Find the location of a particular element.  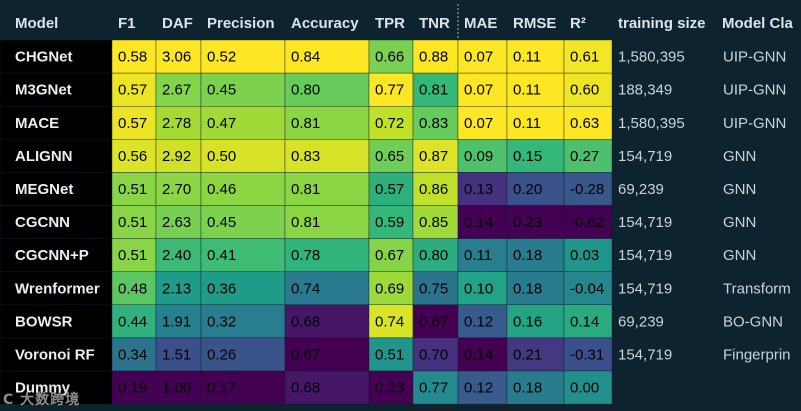

metric-value: 0.07 is located at coordinates (478, 57).